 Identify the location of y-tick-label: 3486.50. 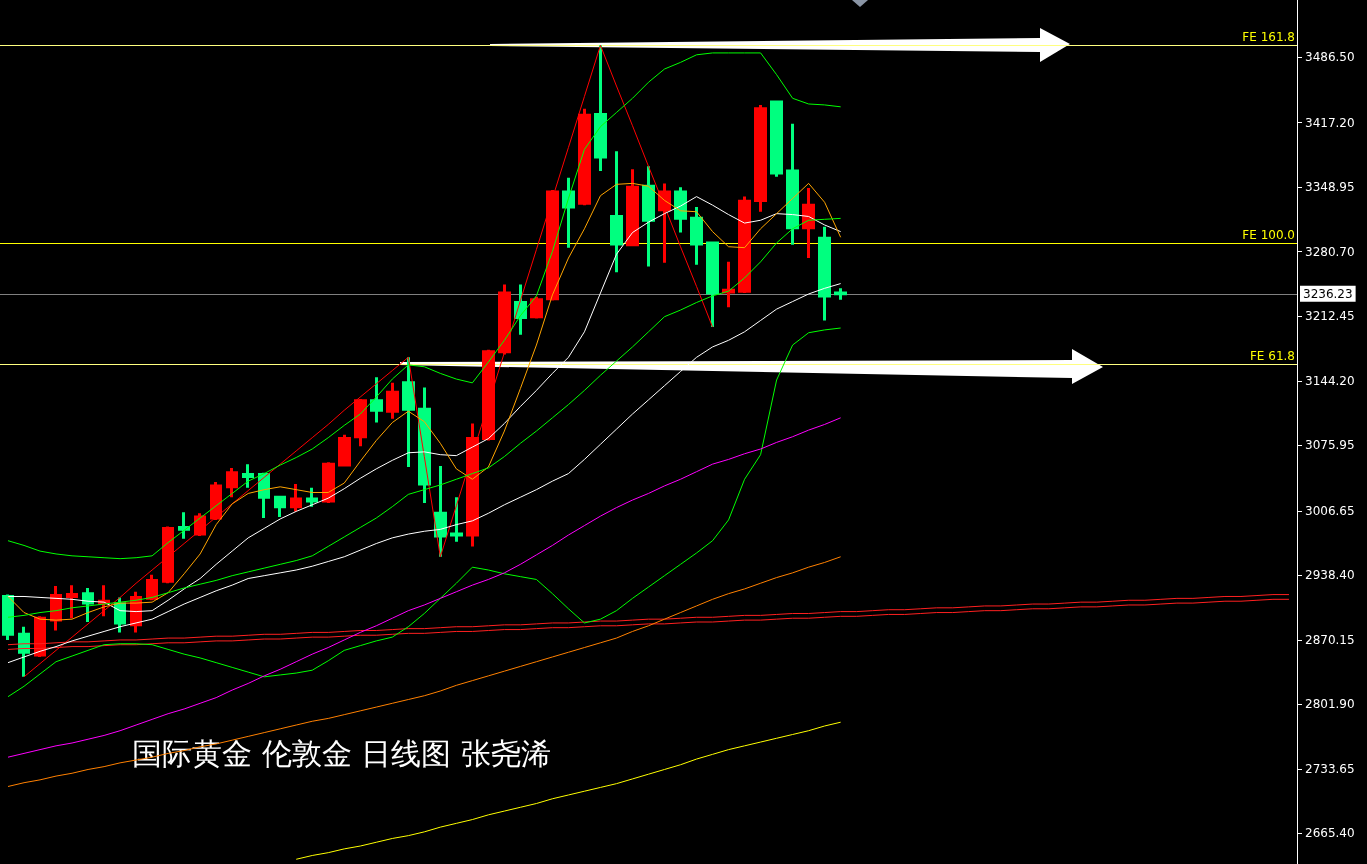
(1330, 57).